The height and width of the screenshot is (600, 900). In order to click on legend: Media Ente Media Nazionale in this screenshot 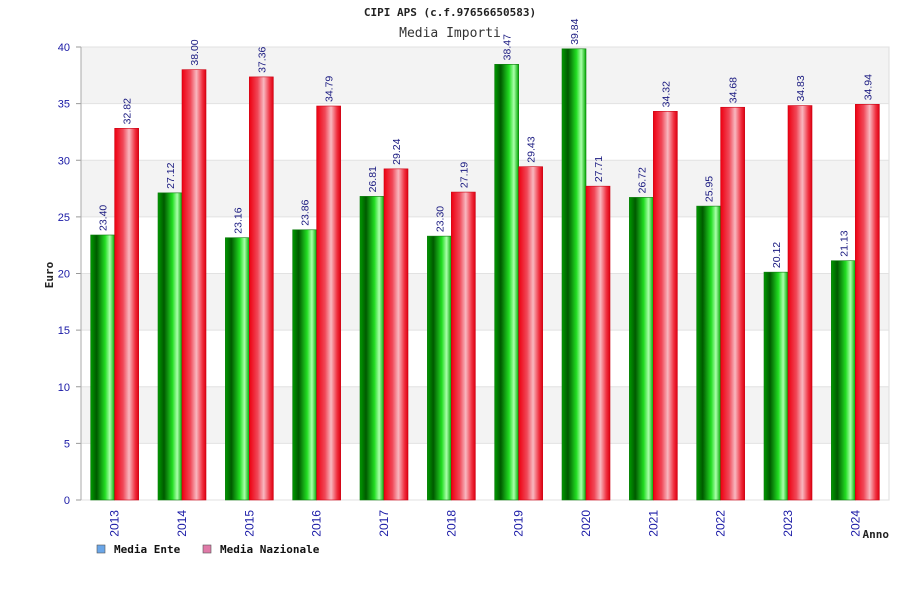, I will do `click(208, 549)`.